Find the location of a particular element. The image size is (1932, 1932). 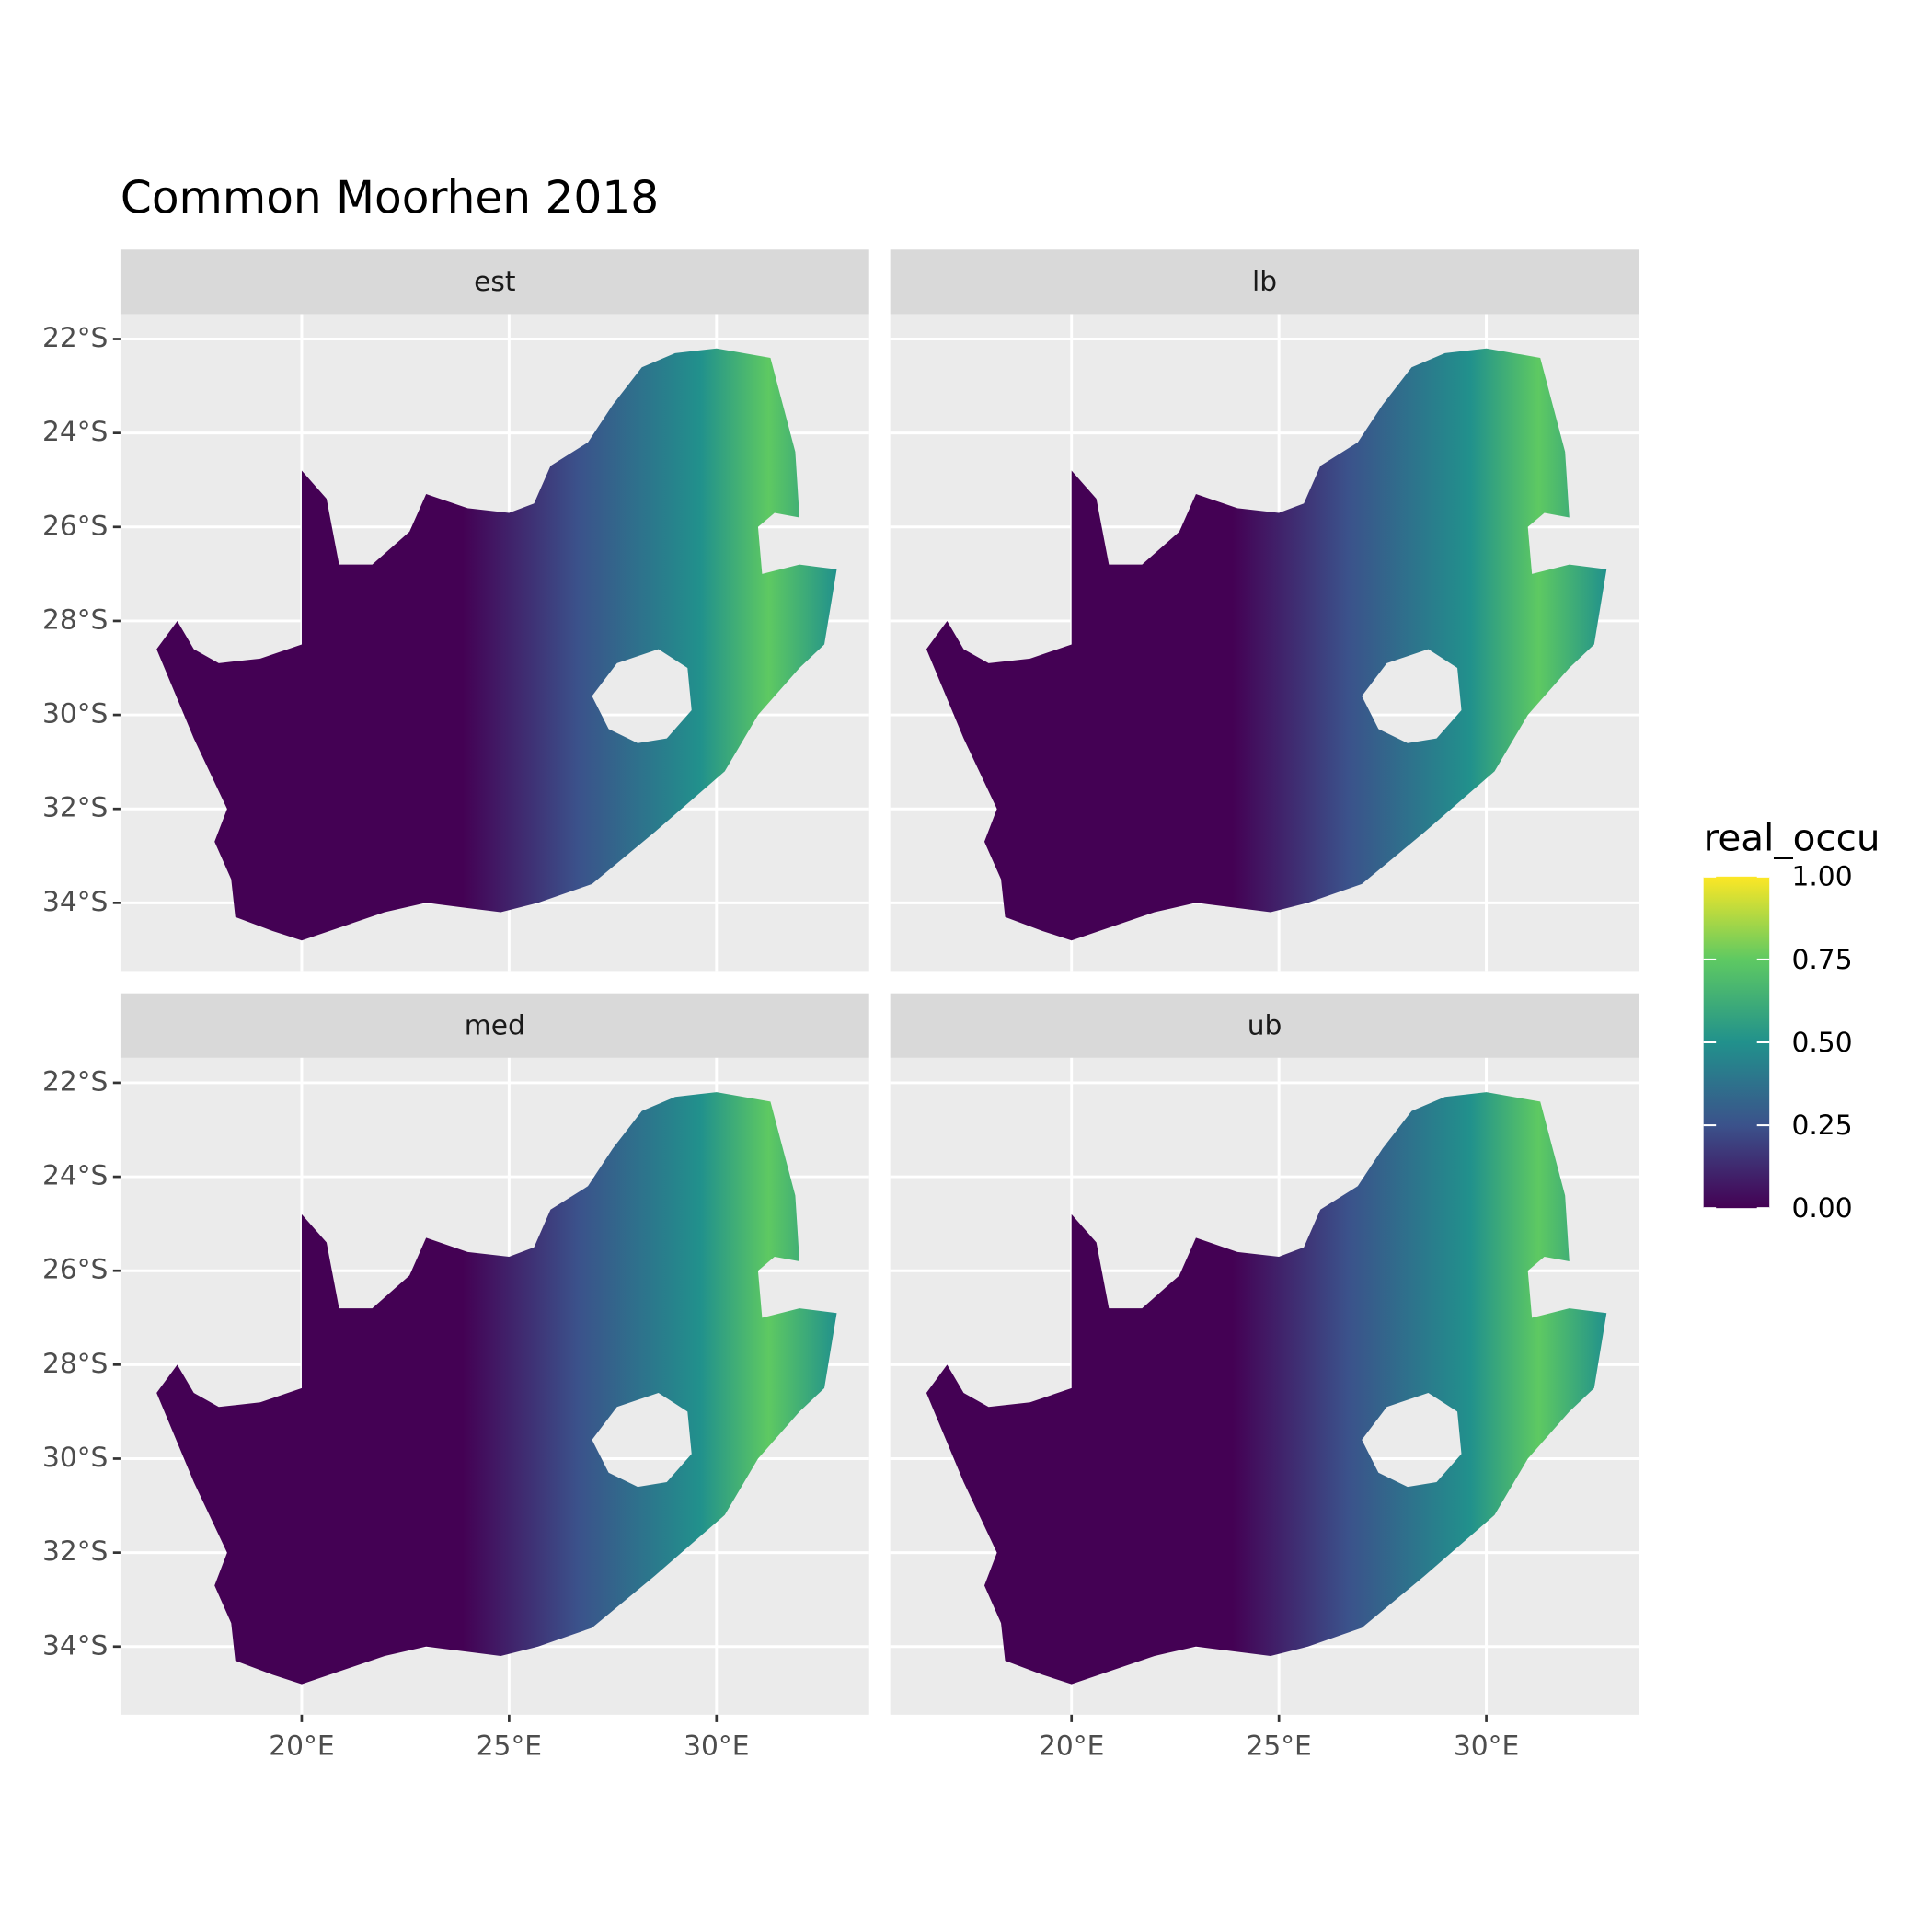

legend-label: 1.00 is located at coordinates (1821, 877).